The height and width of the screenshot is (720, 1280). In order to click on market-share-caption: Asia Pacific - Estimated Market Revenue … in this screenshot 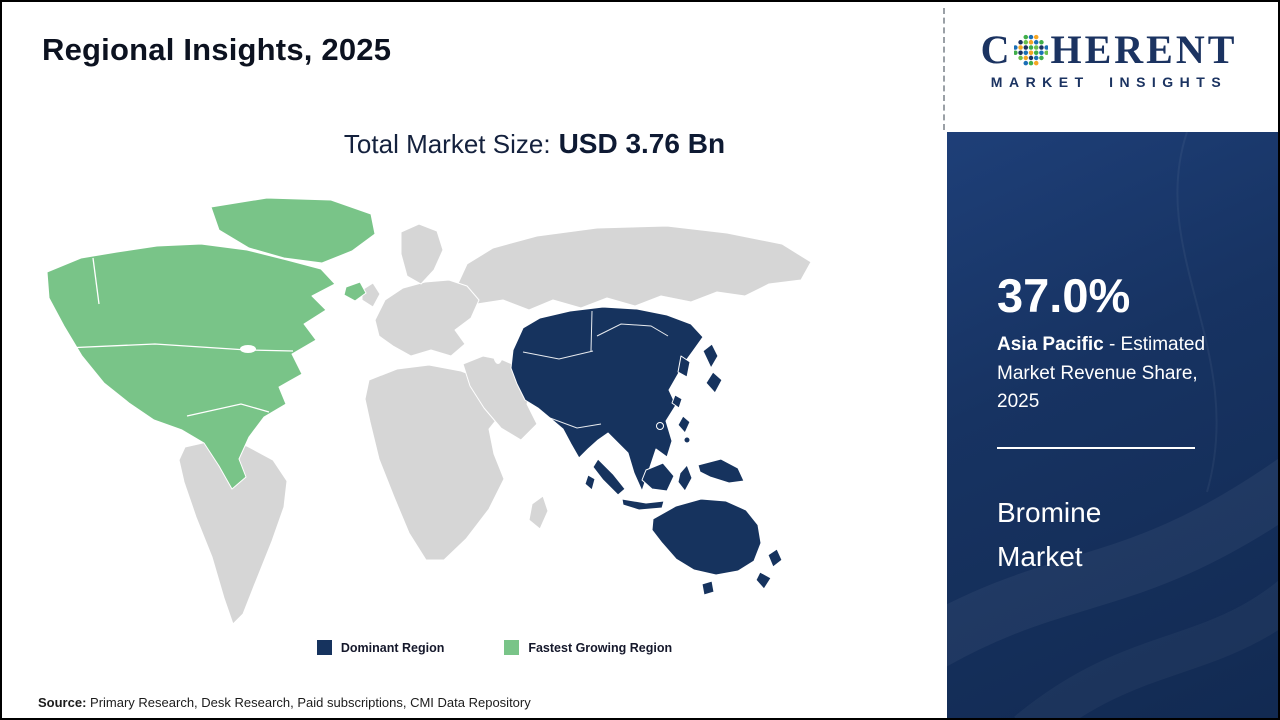, I will do `click(1116, 374)`.